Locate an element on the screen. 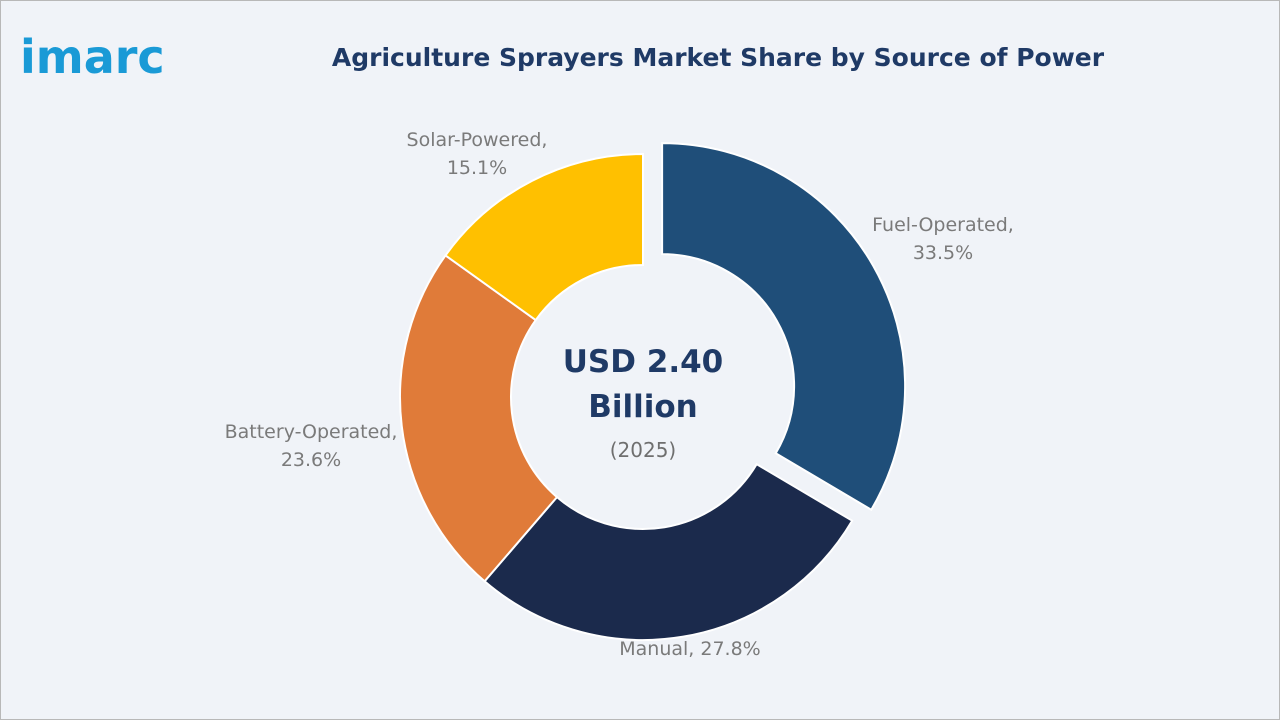 The width and height of the screenshot is (1280, 720). center-year: (2025) is located at coordinates (643, 450).